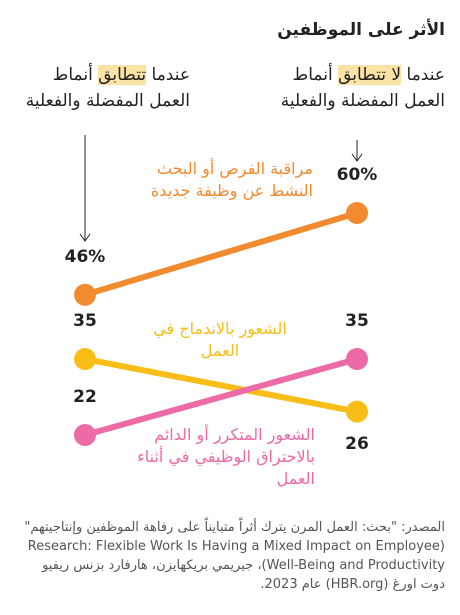 The height and width of the screenshot is (615, 460). I want to click on header-highlight: لا تتطابق, so click(370, 75).